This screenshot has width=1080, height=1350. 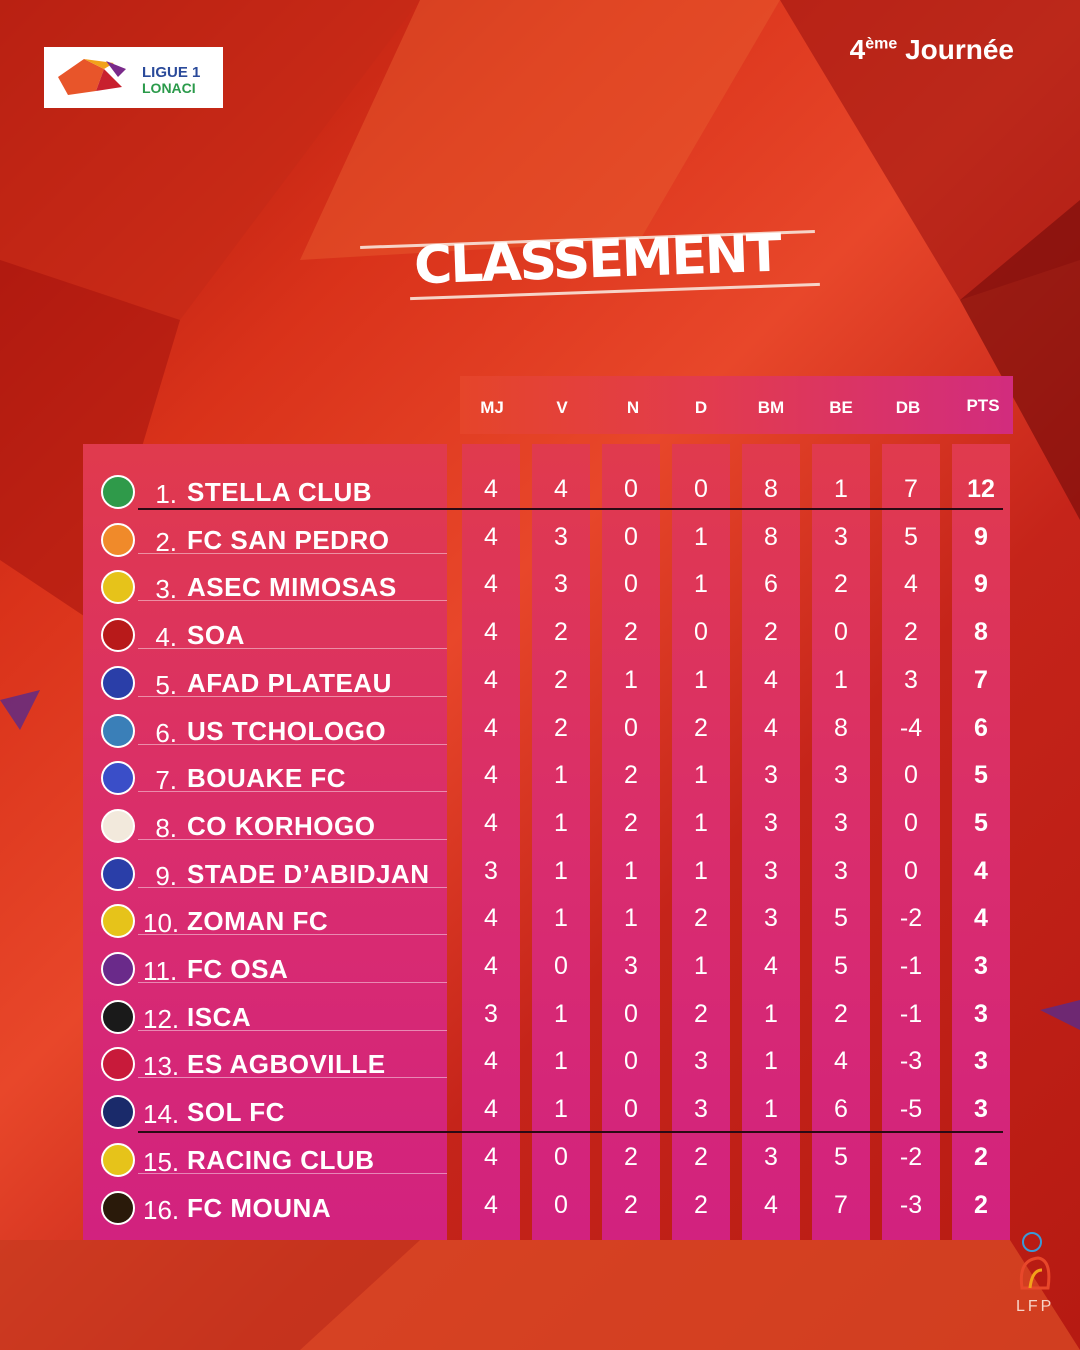 I want to click on stat-bm: 2, so click(x=771, y=632).